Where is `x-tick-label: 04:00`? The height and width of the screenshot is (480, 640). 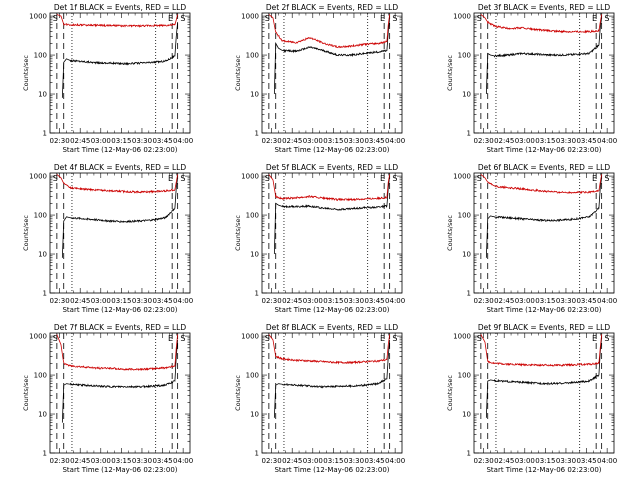
x-tick-label: 04:00 is located at coordinates (395, 461).